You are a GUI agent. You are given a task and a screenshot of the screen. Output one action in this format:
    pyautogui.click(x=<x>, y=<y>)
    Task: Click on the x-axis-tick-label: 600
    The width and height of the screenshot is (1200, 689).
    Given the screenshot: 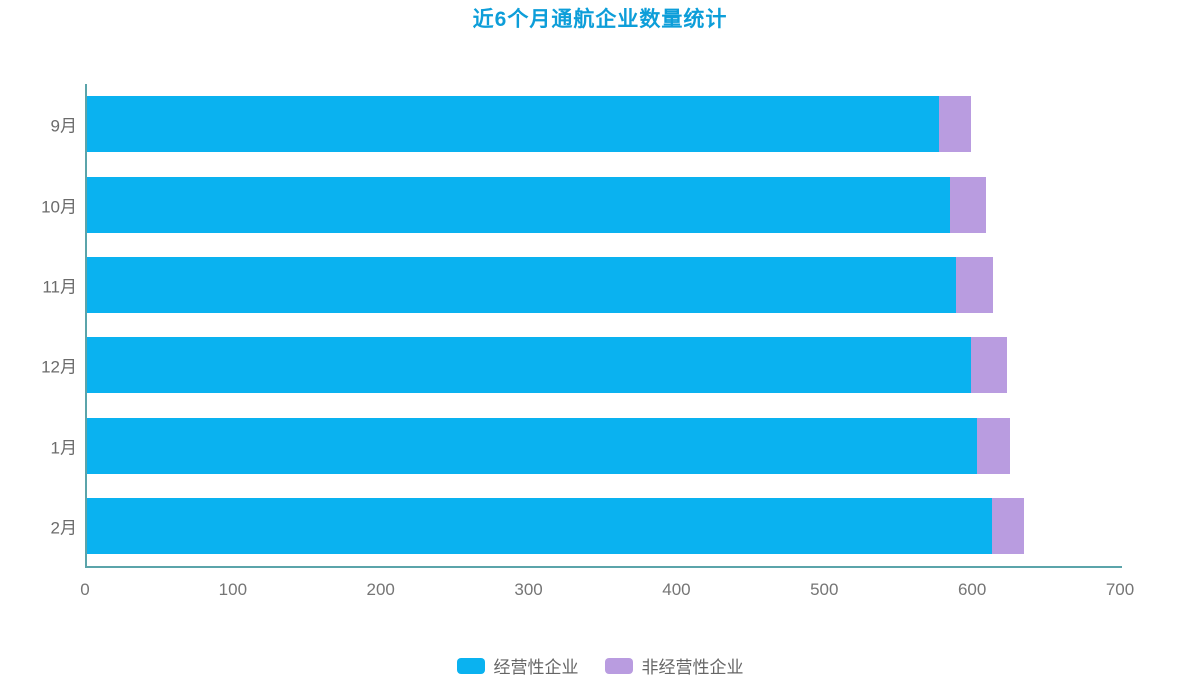 What is the action you would take?
    pyautogui.click(x=972, y=589)
    